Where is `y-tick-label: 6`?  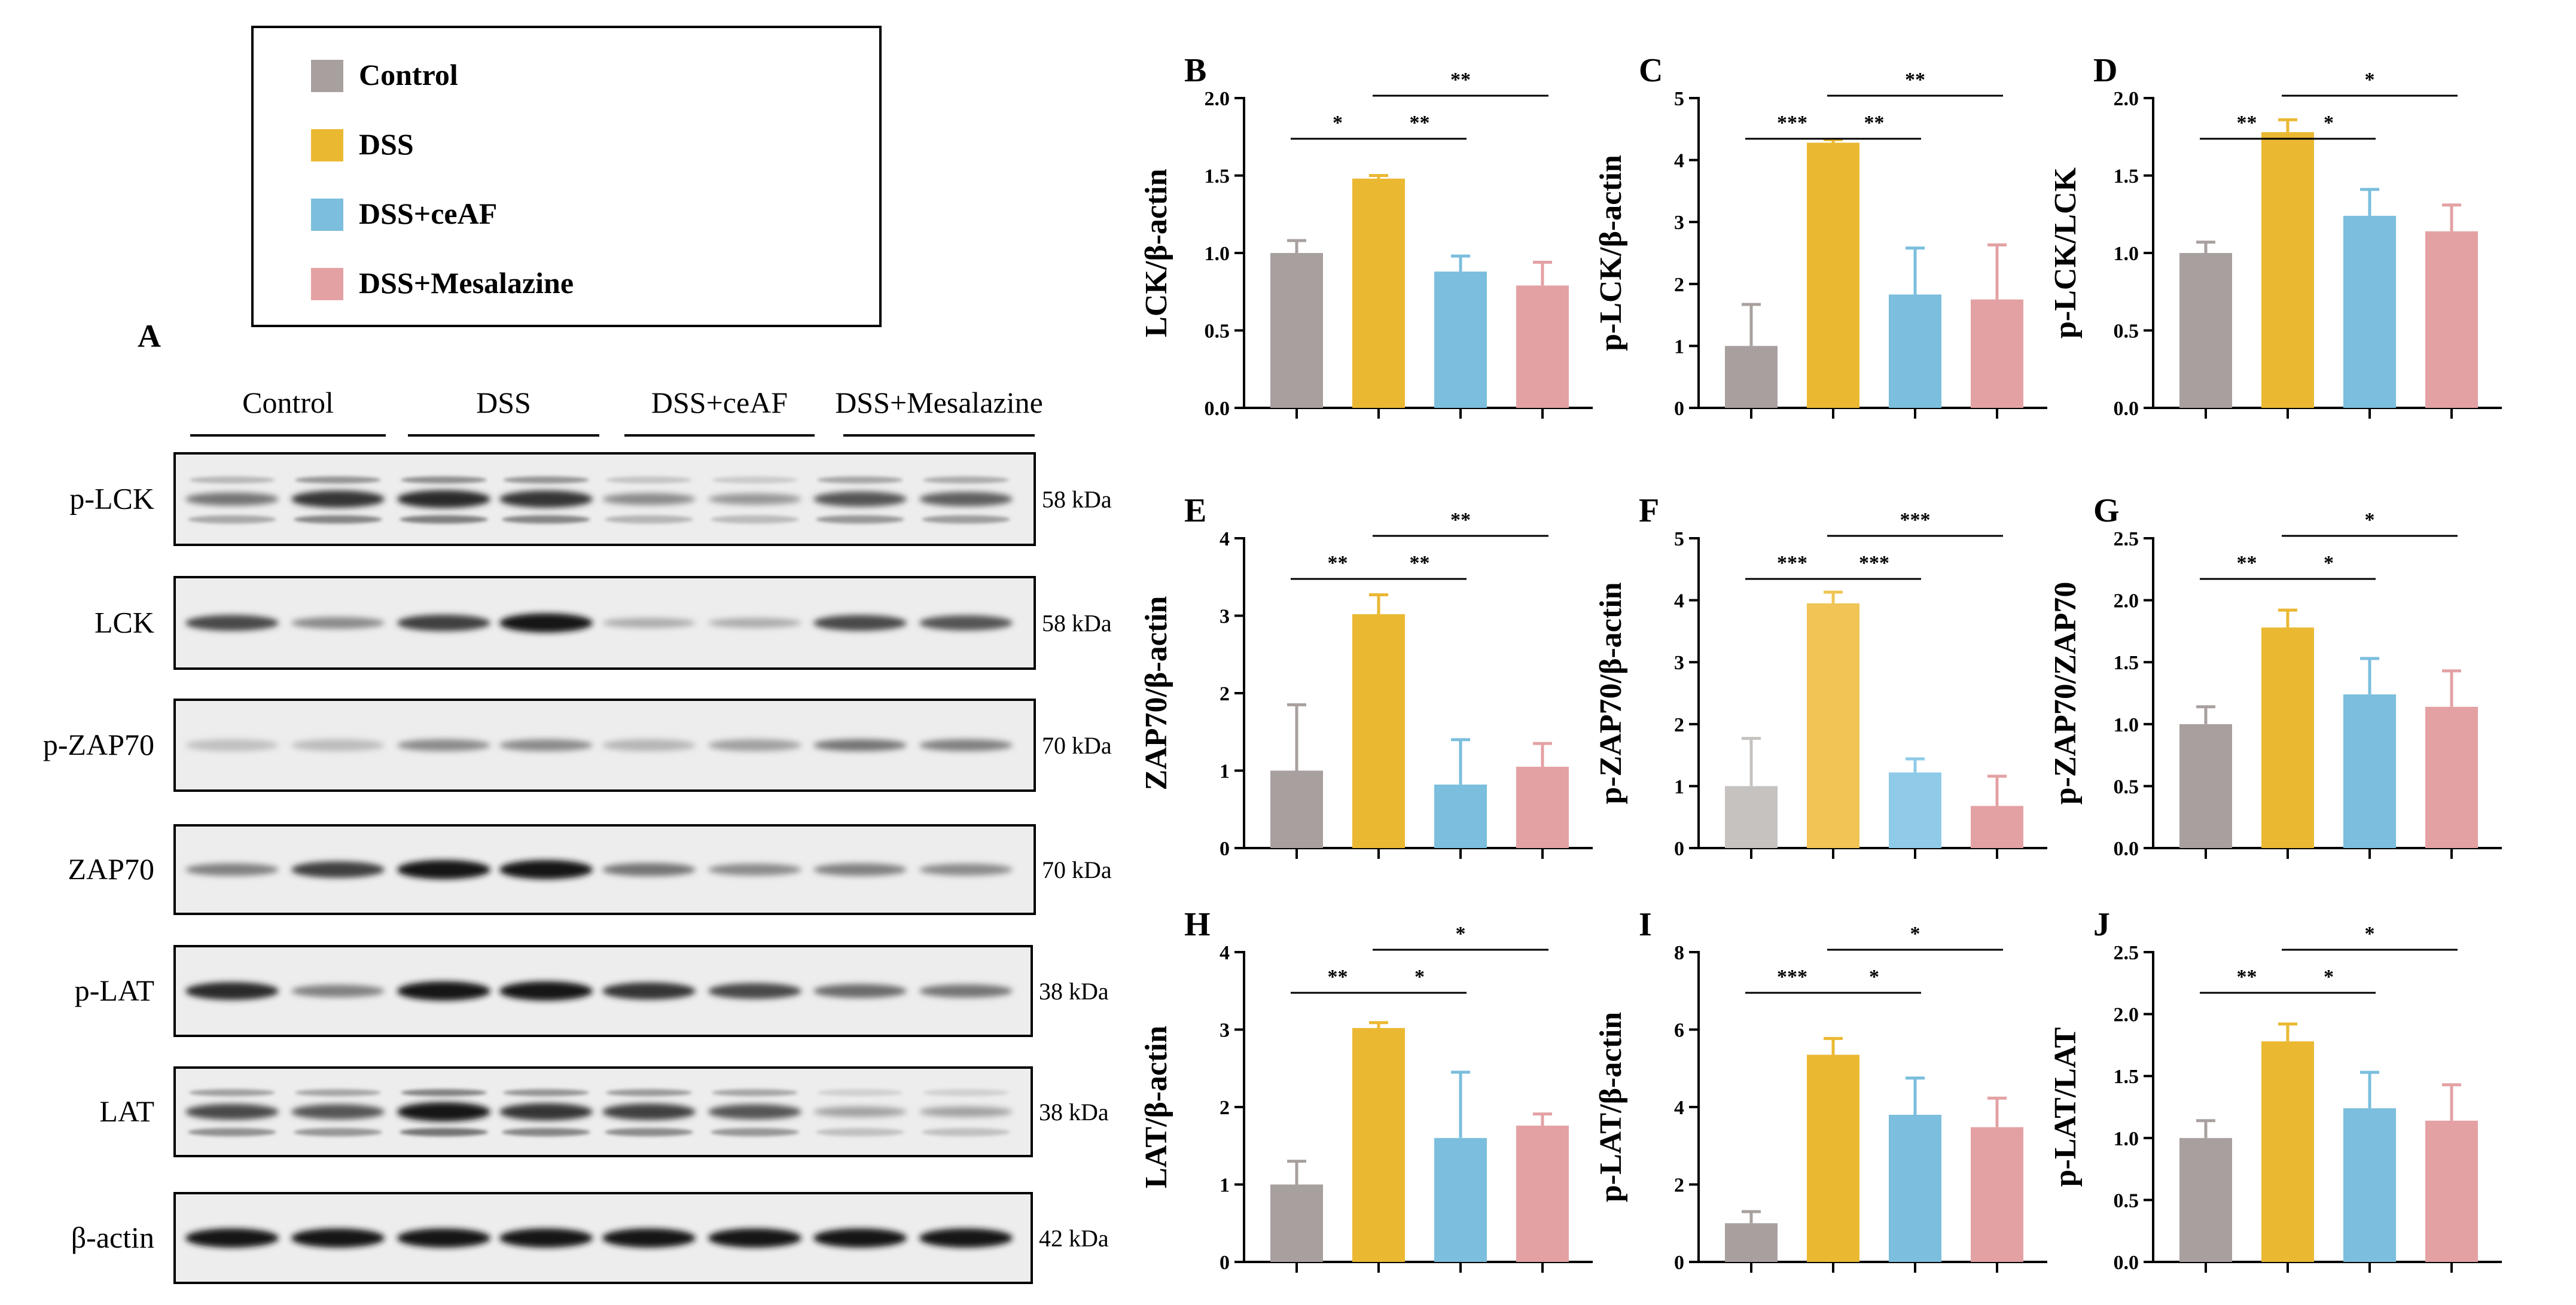
y-tick-label: 6 is located at coordinates (1679, 1031).